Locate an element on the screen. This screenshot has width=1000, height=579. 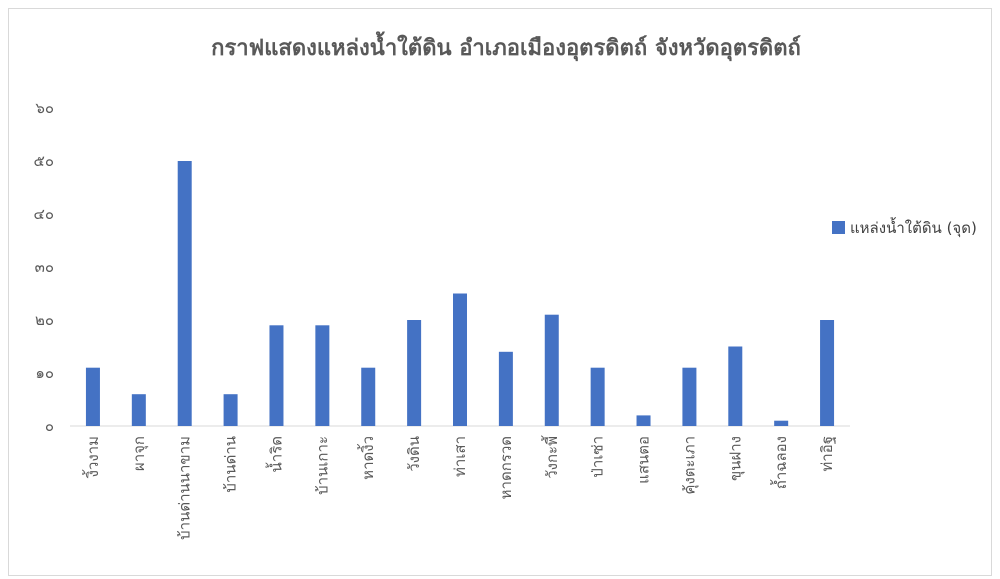
y-tick-label: ๐ is located at coordinates (49, 426).